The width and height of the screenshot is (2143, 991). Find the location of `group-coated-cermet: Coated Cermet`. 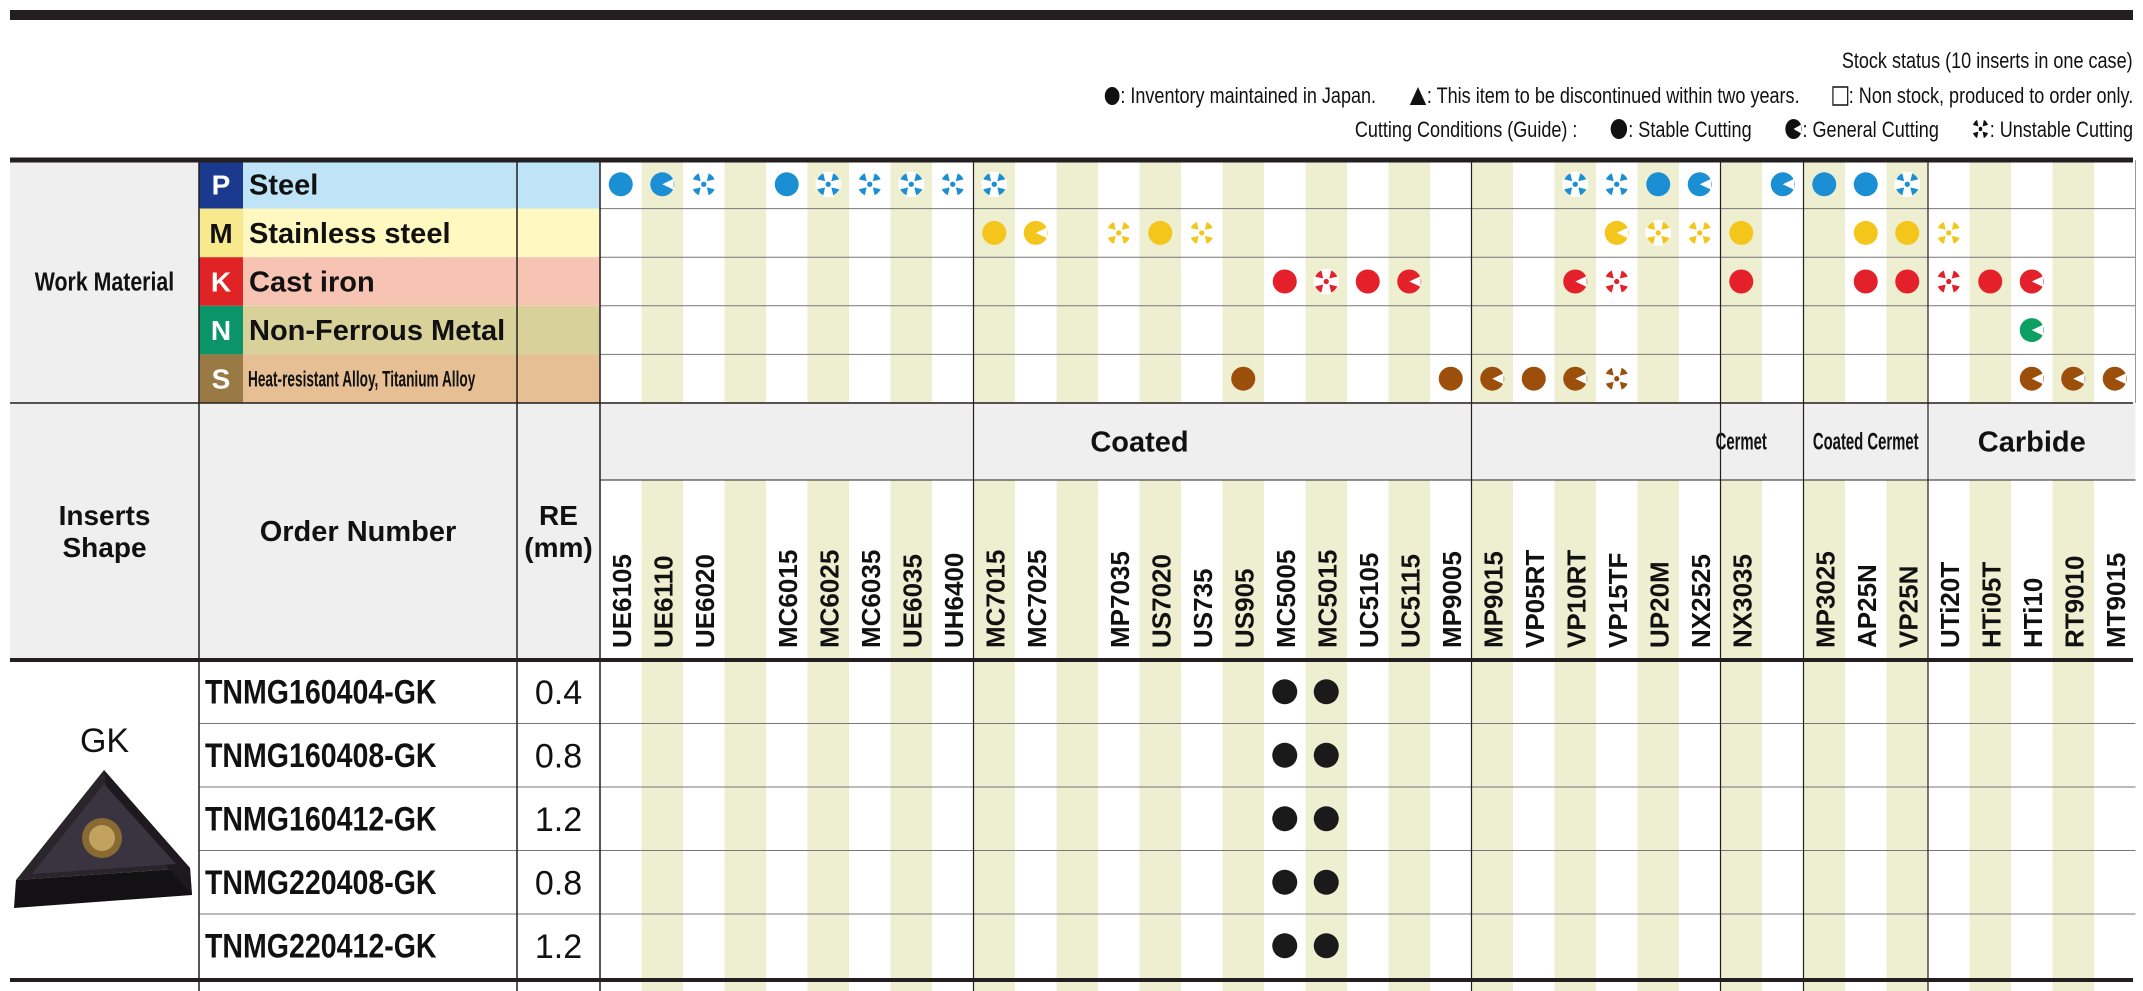

group-coated-cermet: Coated Cermet is located at coordinates (1866, 442).